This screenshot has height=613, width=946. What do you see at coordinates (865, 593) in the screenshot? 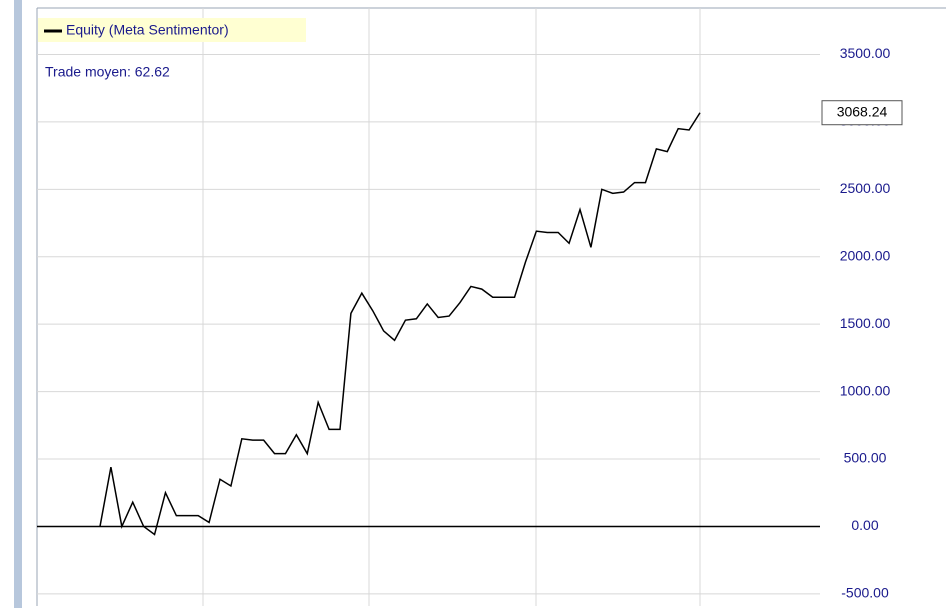
I see `y-tick-label: -500.00` at bounding box center [865, 593].